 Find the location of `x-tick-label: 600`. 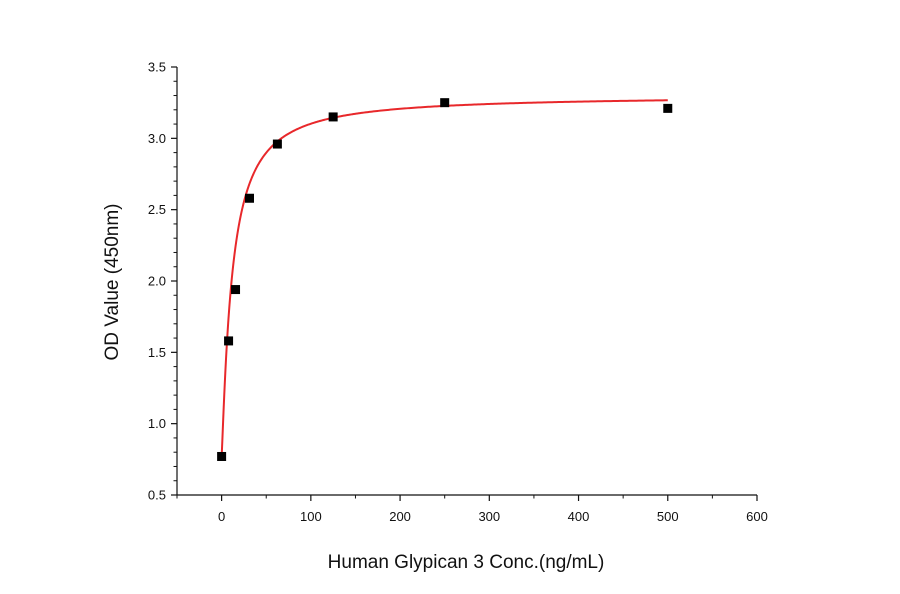

x-tick-label: 600 is located at coordinates (757, 516).